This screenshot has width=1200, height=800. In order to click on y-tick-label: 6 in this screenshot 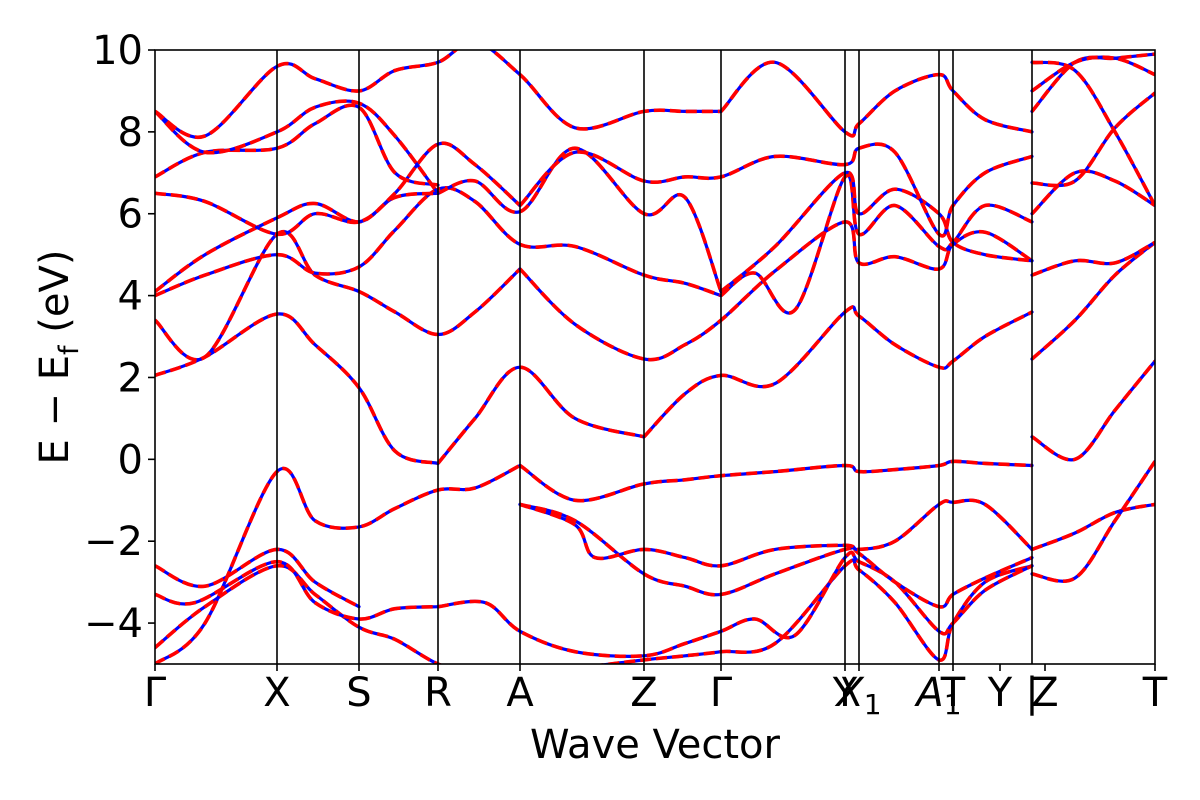, I will do `click(130, 215)`.